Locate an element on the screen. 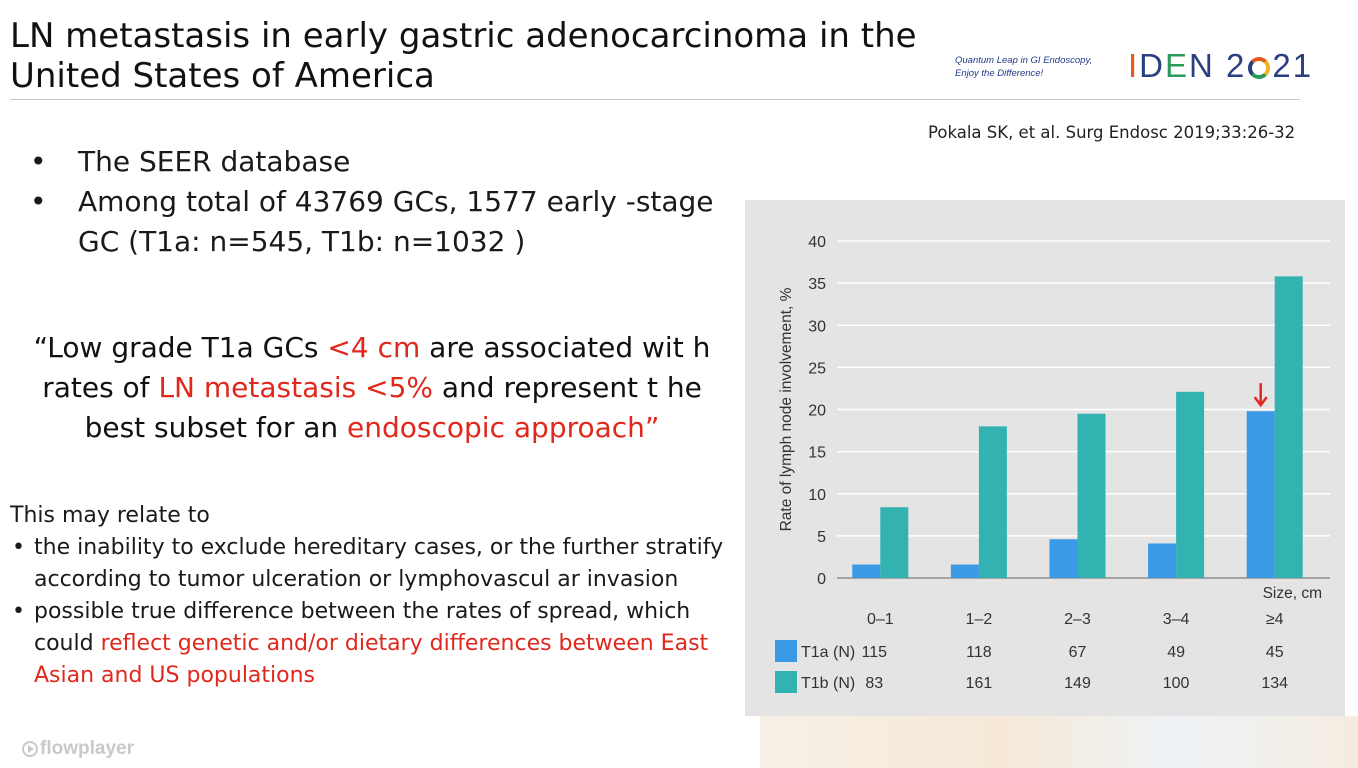  quote-text: and represent t he best subset for an is located at coordinates (393, 407).